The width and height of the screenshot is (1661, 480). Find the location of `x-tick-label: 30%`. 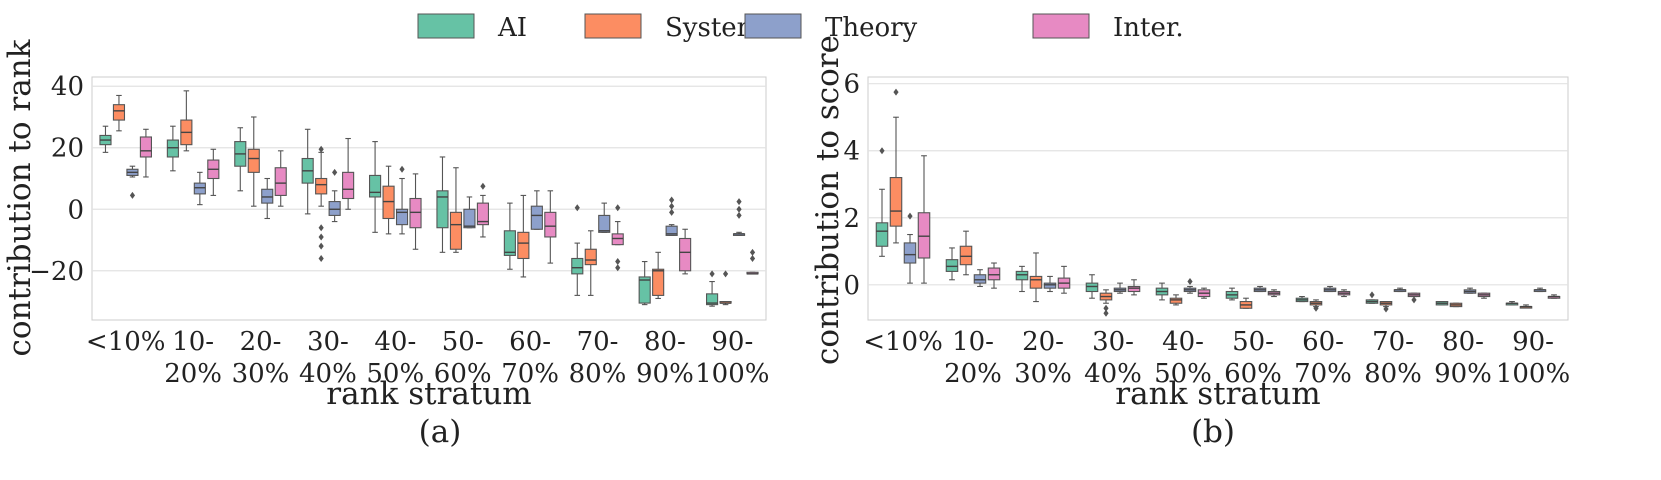

x-tick-label: 30% is located at coordinates (1043, 374).